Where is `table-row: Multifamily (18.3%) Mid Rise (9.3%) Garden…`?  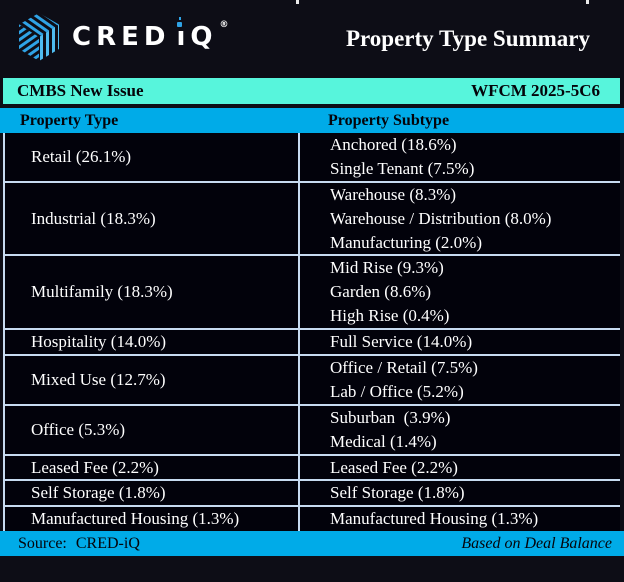
table-row: Multifamily (18.3%) Mid Rise (9.3%) Garden… is located at coordinates (312, 291).